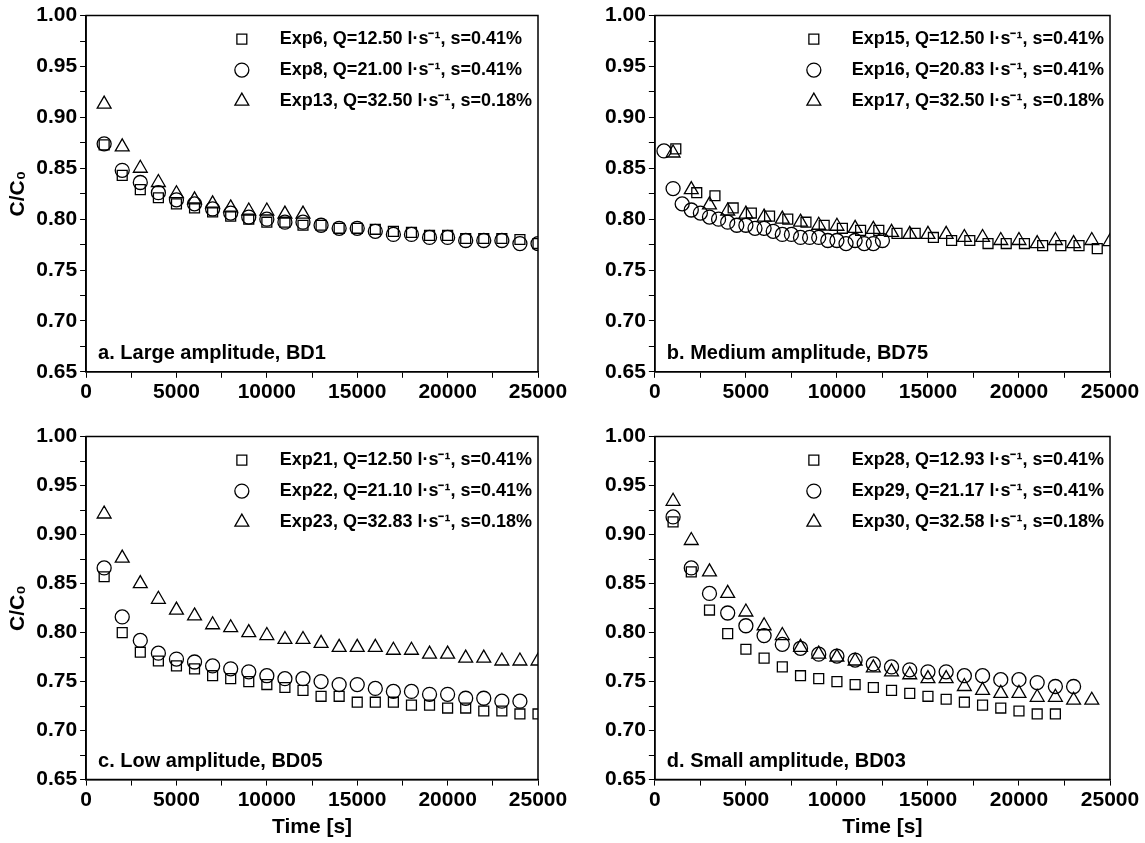  What do you see at coordinates (17, 193) in the screenshot?
I see `y-axis-title: C/C₀` at bounding box center [17, 193].